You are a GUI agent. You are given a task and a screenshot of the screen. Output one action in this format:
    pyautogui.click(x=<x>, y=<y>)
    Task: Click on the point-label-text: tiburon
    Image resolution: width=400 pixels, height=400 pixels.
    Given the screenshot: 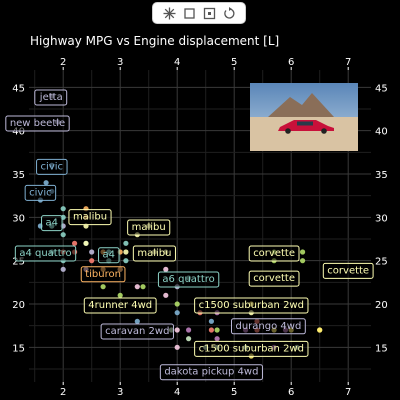 What is the action you would take?
    pyautogui.click(x=103, y=274)
    